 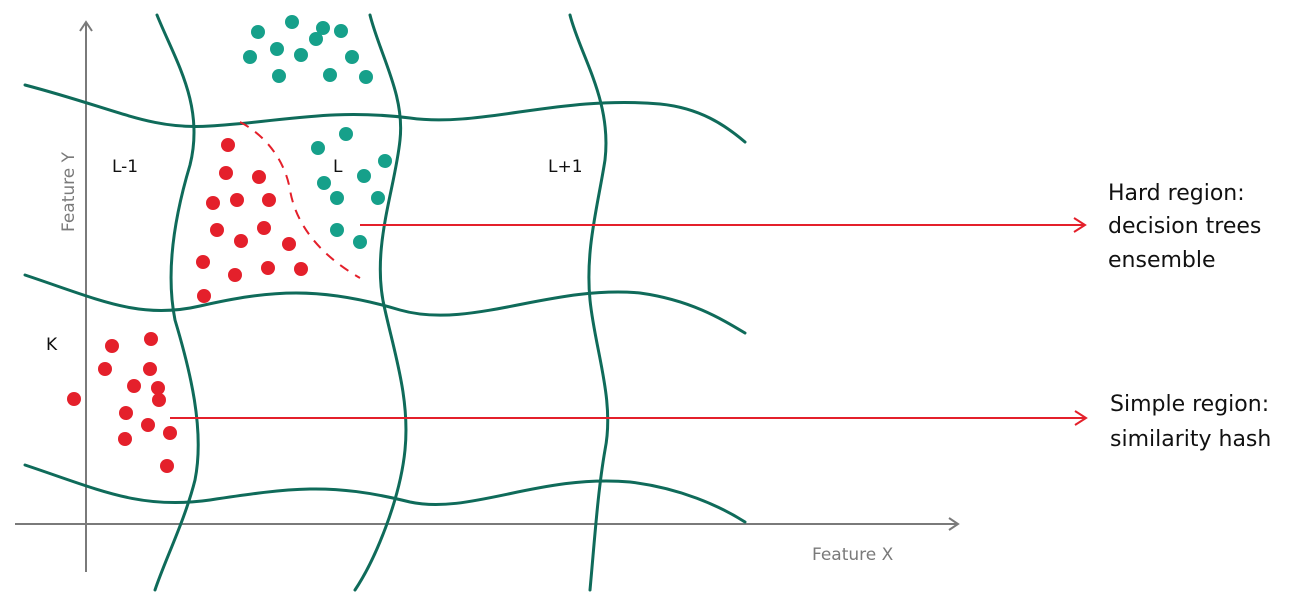 What do you see at coordinates (1189, 404) in the screenshot?
I see `simple-region-title: Simple region:` at bounding box center [1189, 404].